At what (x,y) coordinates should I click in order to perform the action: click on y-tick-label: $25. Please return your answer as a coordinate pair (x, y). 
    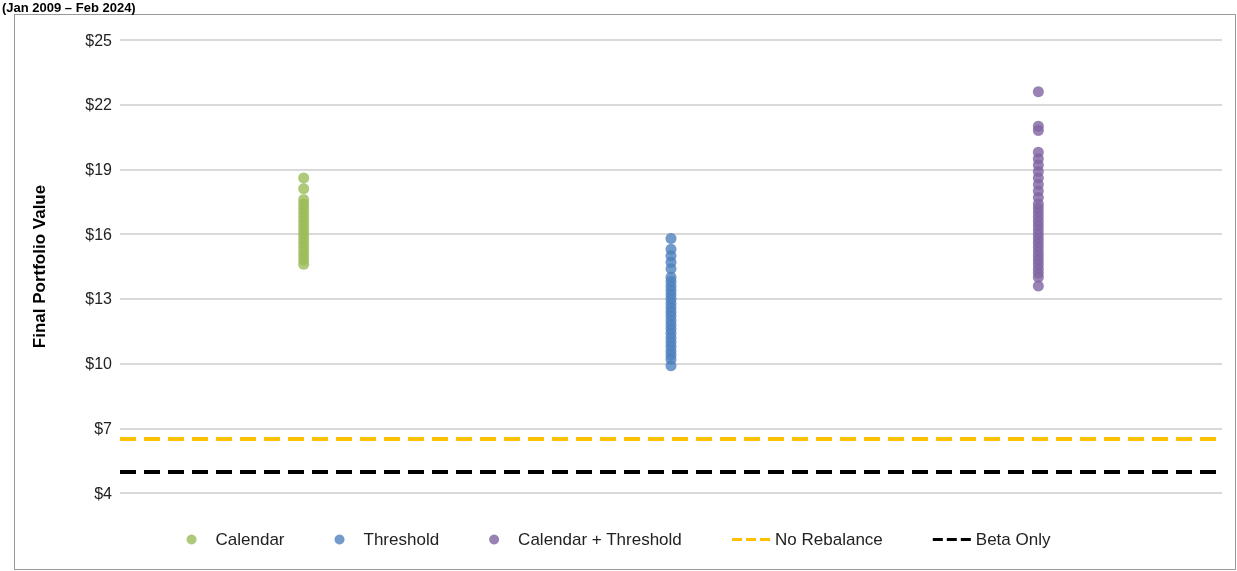
    Looking at the image, I should click on (99, 40).